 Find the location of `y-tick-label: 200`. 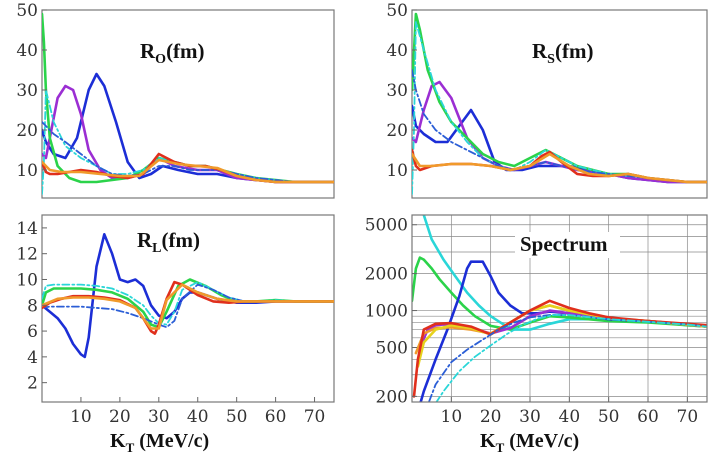

y-tick-label: 200 is located at coordinates (392, 397).